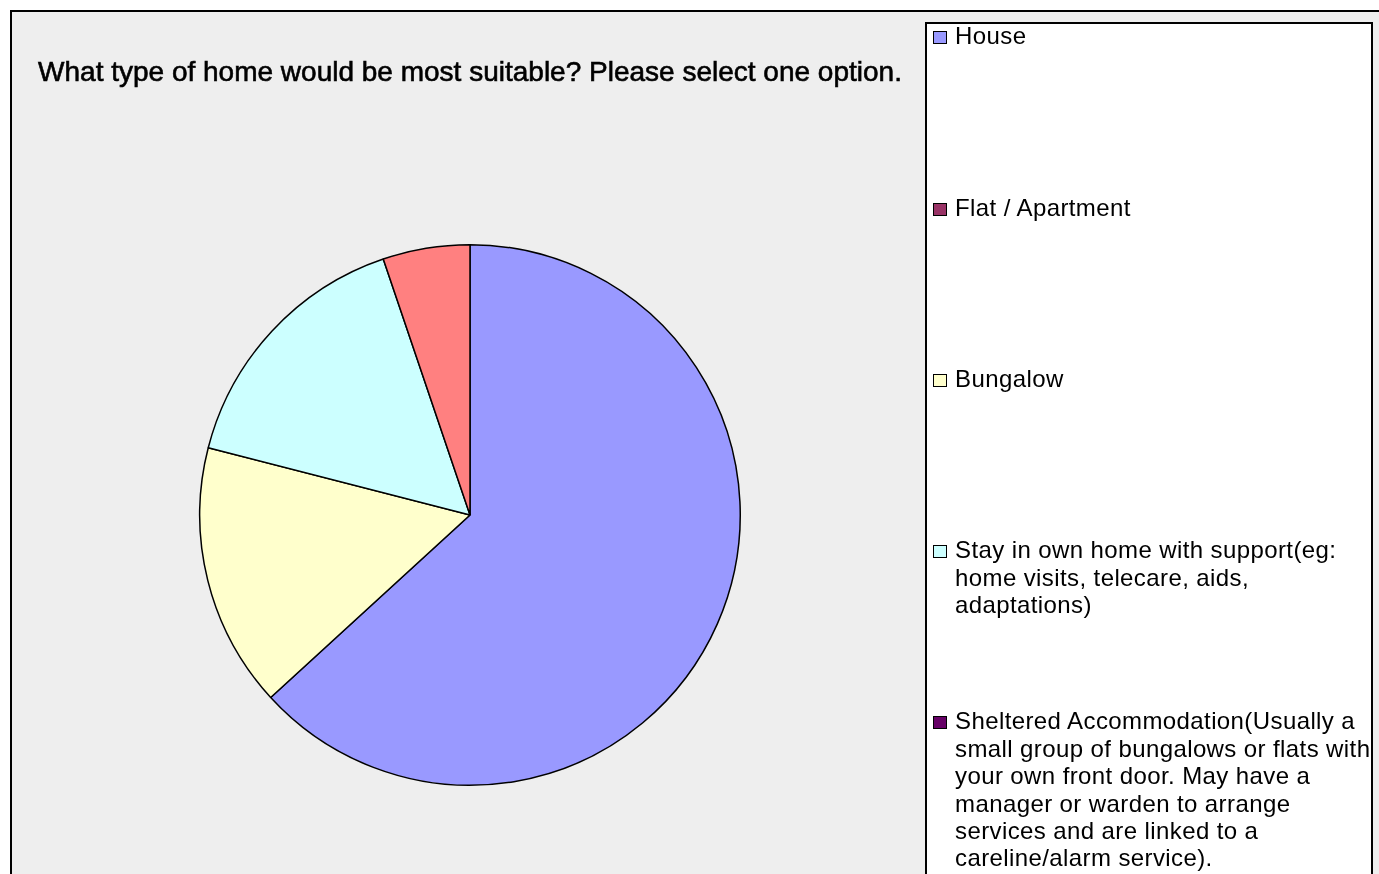 This screenshot has height=874, width=1379. I want to click on legend-label: Sheltered Accommodation(Usually a small group of bungalows or flats with your own front door. May have a manager or warden to arrange services and are linked to a careline/alarm service)., so click(1163, 789).